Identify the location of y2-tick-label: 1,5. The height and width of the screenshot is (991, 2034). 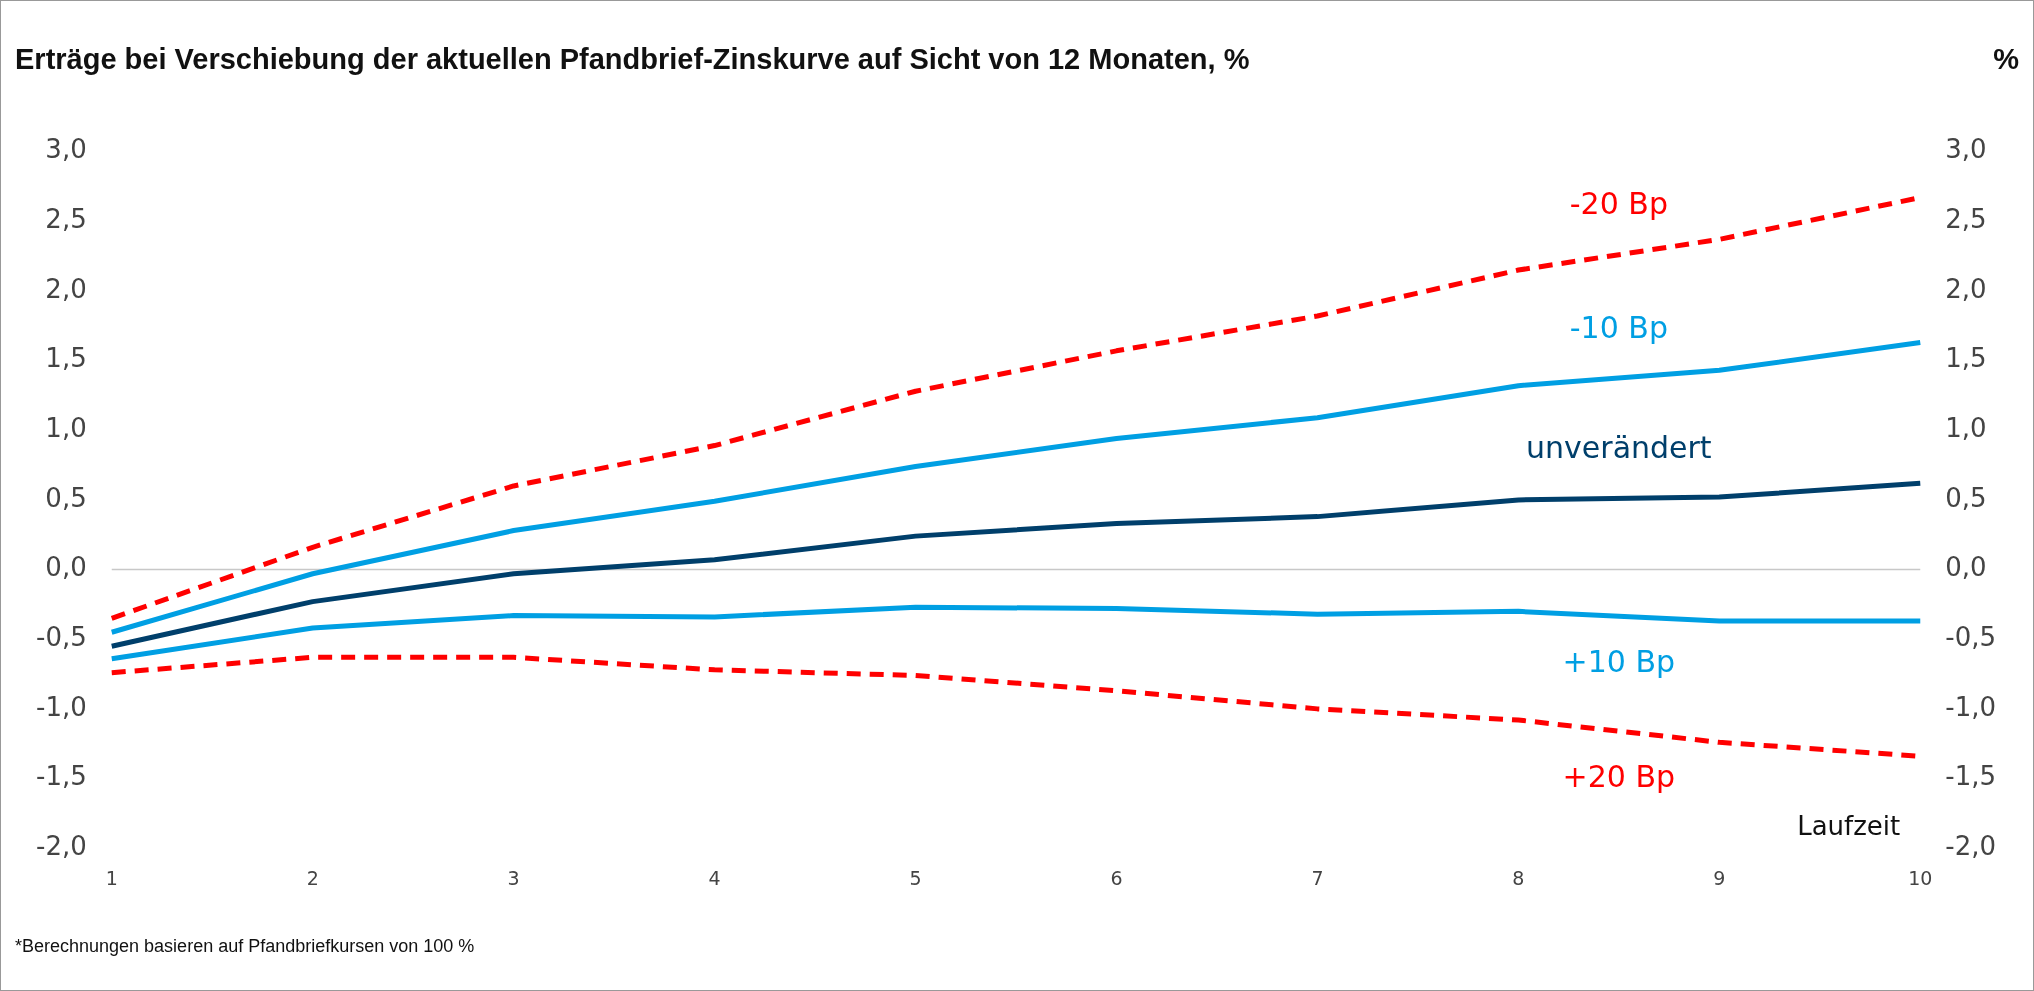
(1966, 358).